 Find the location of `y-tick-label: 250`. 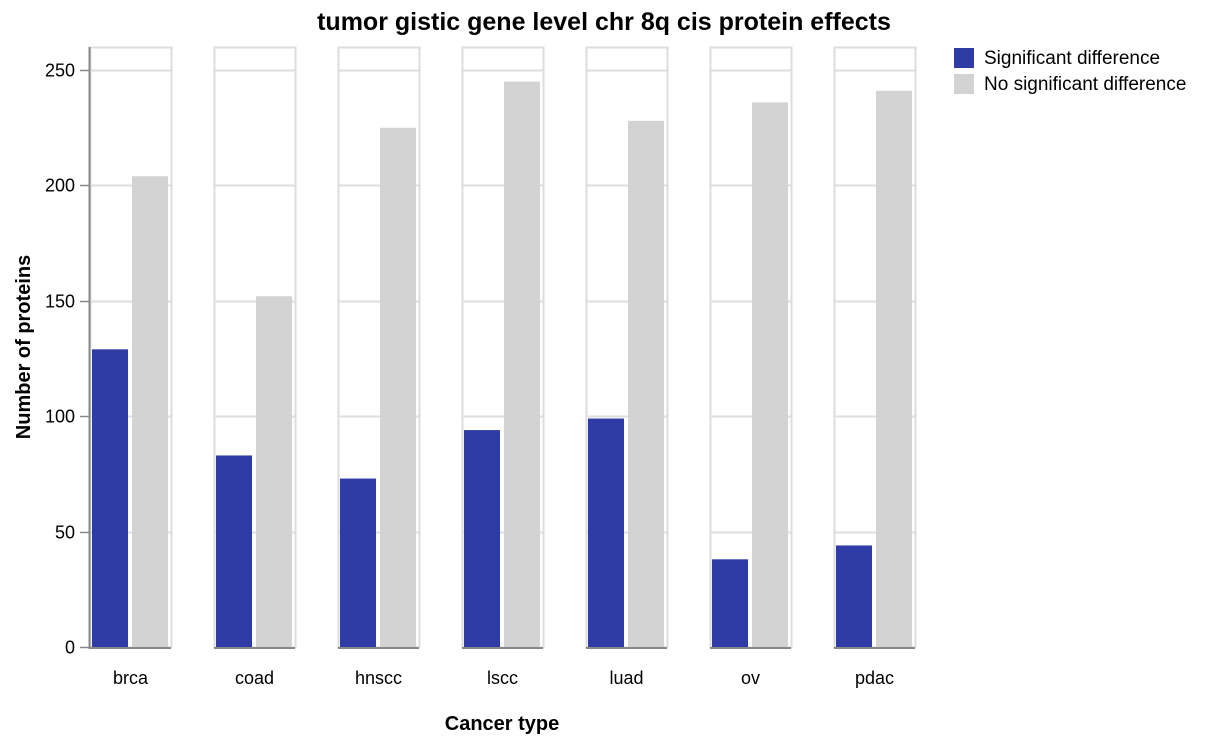

y-tick-label: 250 is located at coordinates (60, 71).